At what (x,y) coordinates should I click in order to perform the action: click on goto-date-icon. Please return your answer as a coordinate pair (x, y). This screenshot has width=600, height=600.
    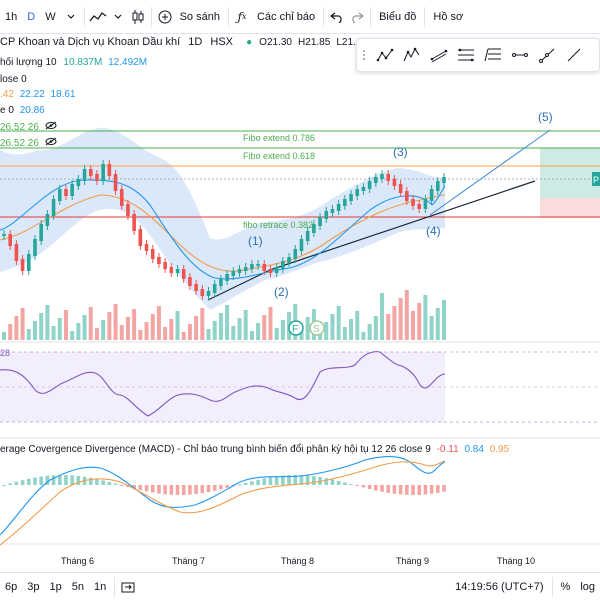
    Looking at the image, I should click on (128, 587).